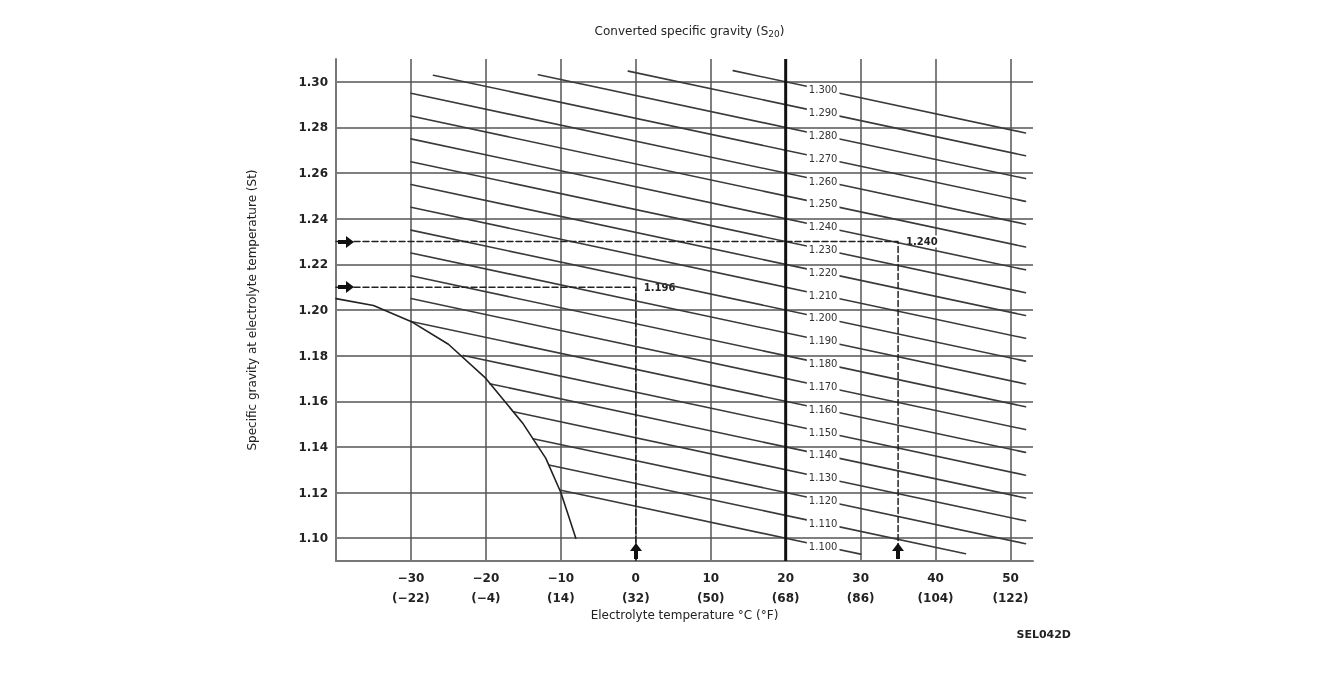 The width and height of the screenshot is (1321, 688). What do you see at coordinates (1044, 634) in the screenshot?
I see `text: SEL042D` at bounding box center [1044, 634].